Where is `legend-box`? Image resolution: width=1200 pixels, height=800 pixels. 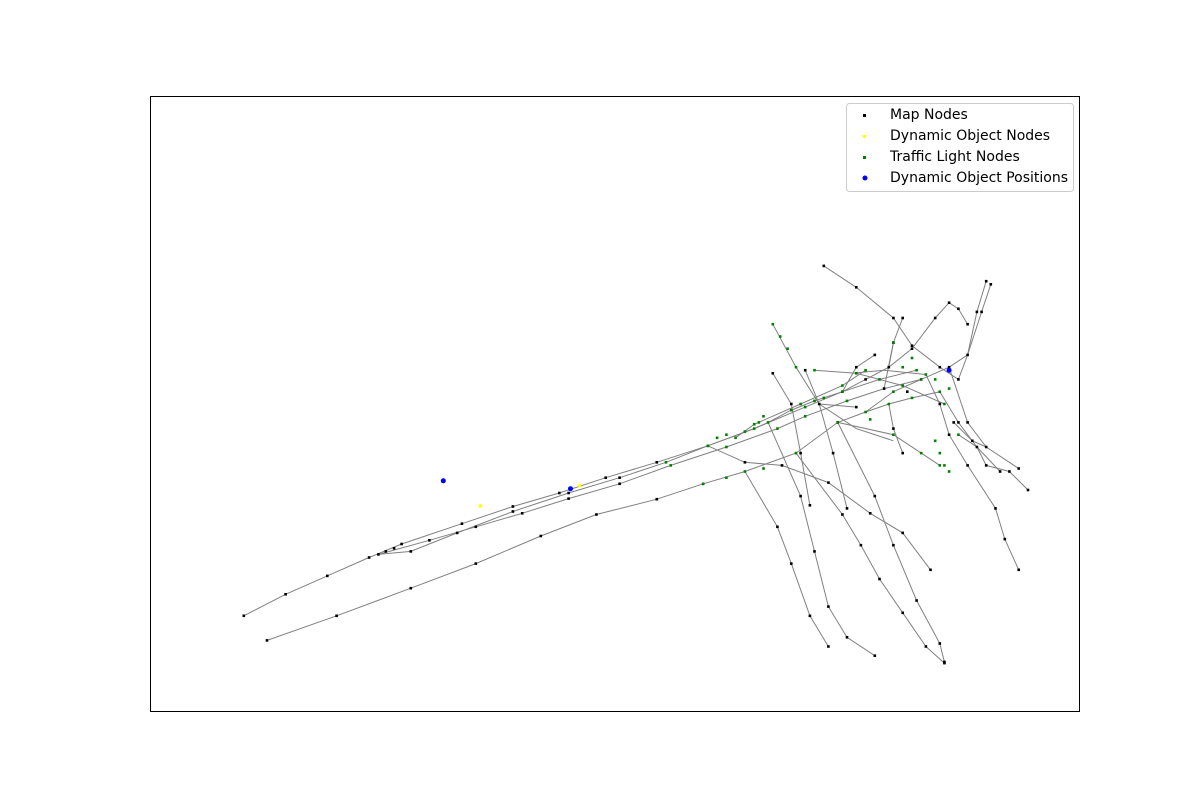
legend-box is located at coordinates (960, 147).